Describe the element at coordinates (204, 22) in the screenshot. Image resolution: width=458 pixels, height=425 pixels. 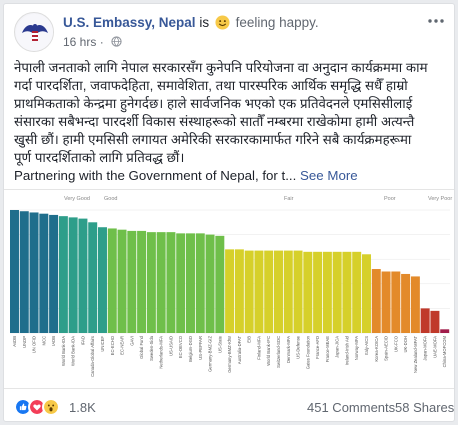
I see `is-text: is` at that location.